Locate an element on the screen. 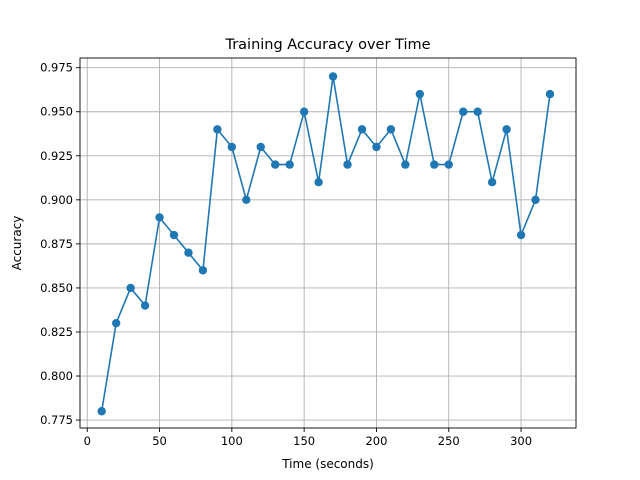  y-tick-label: 0.900 is located at coordinates (56, 200).